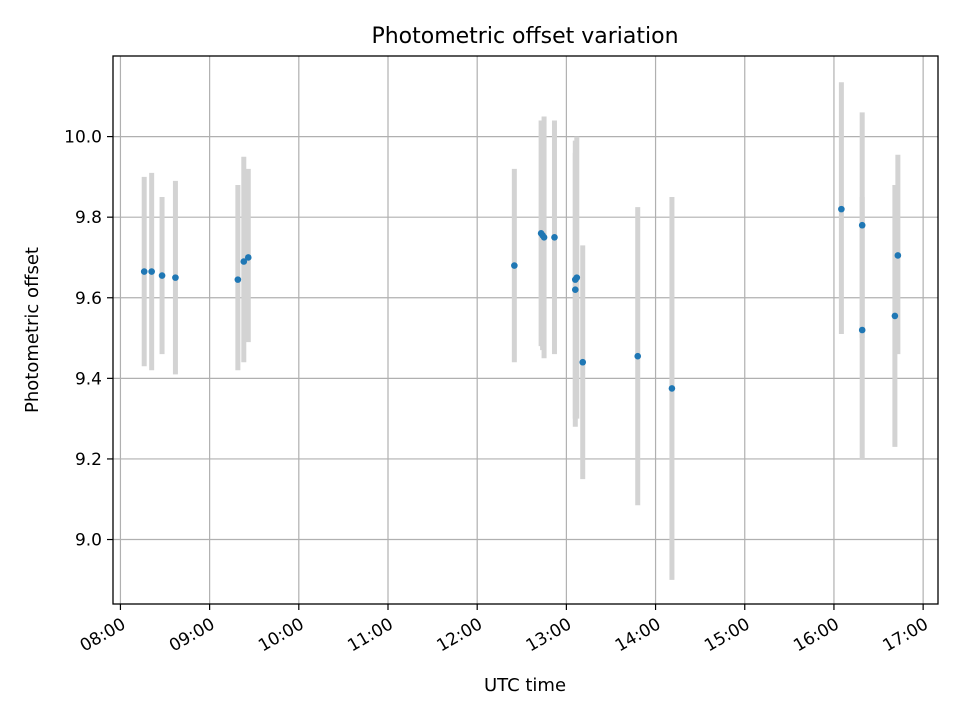 The image size is (960, 720). Describe the element at coordinates (88, 218) in the screenshot. I see `y-tick-label: 9.8` at that location.